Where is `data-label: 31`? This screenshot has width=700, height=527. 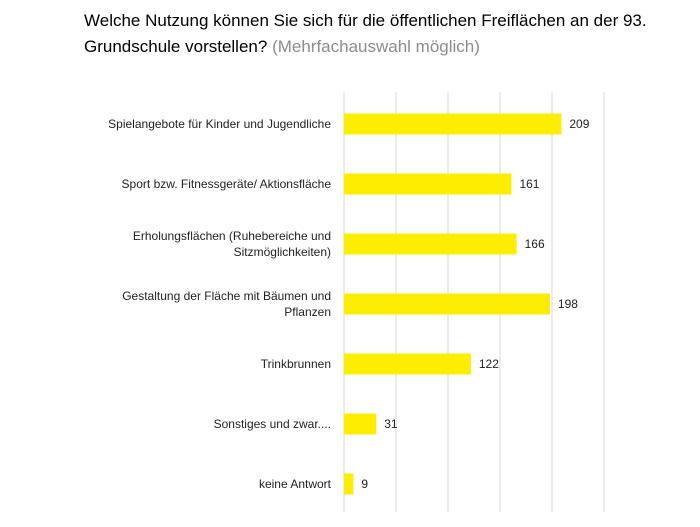
data-label: 31 is located at coordinates (391, 424).